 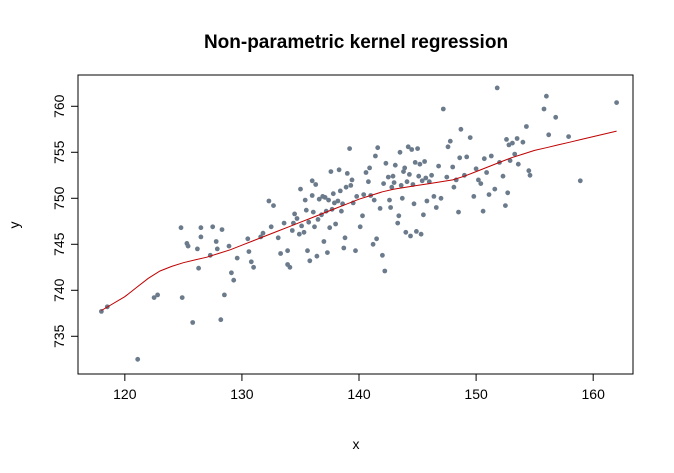 I want to click on y-tick-label: 735, so click(x=59, y=336).